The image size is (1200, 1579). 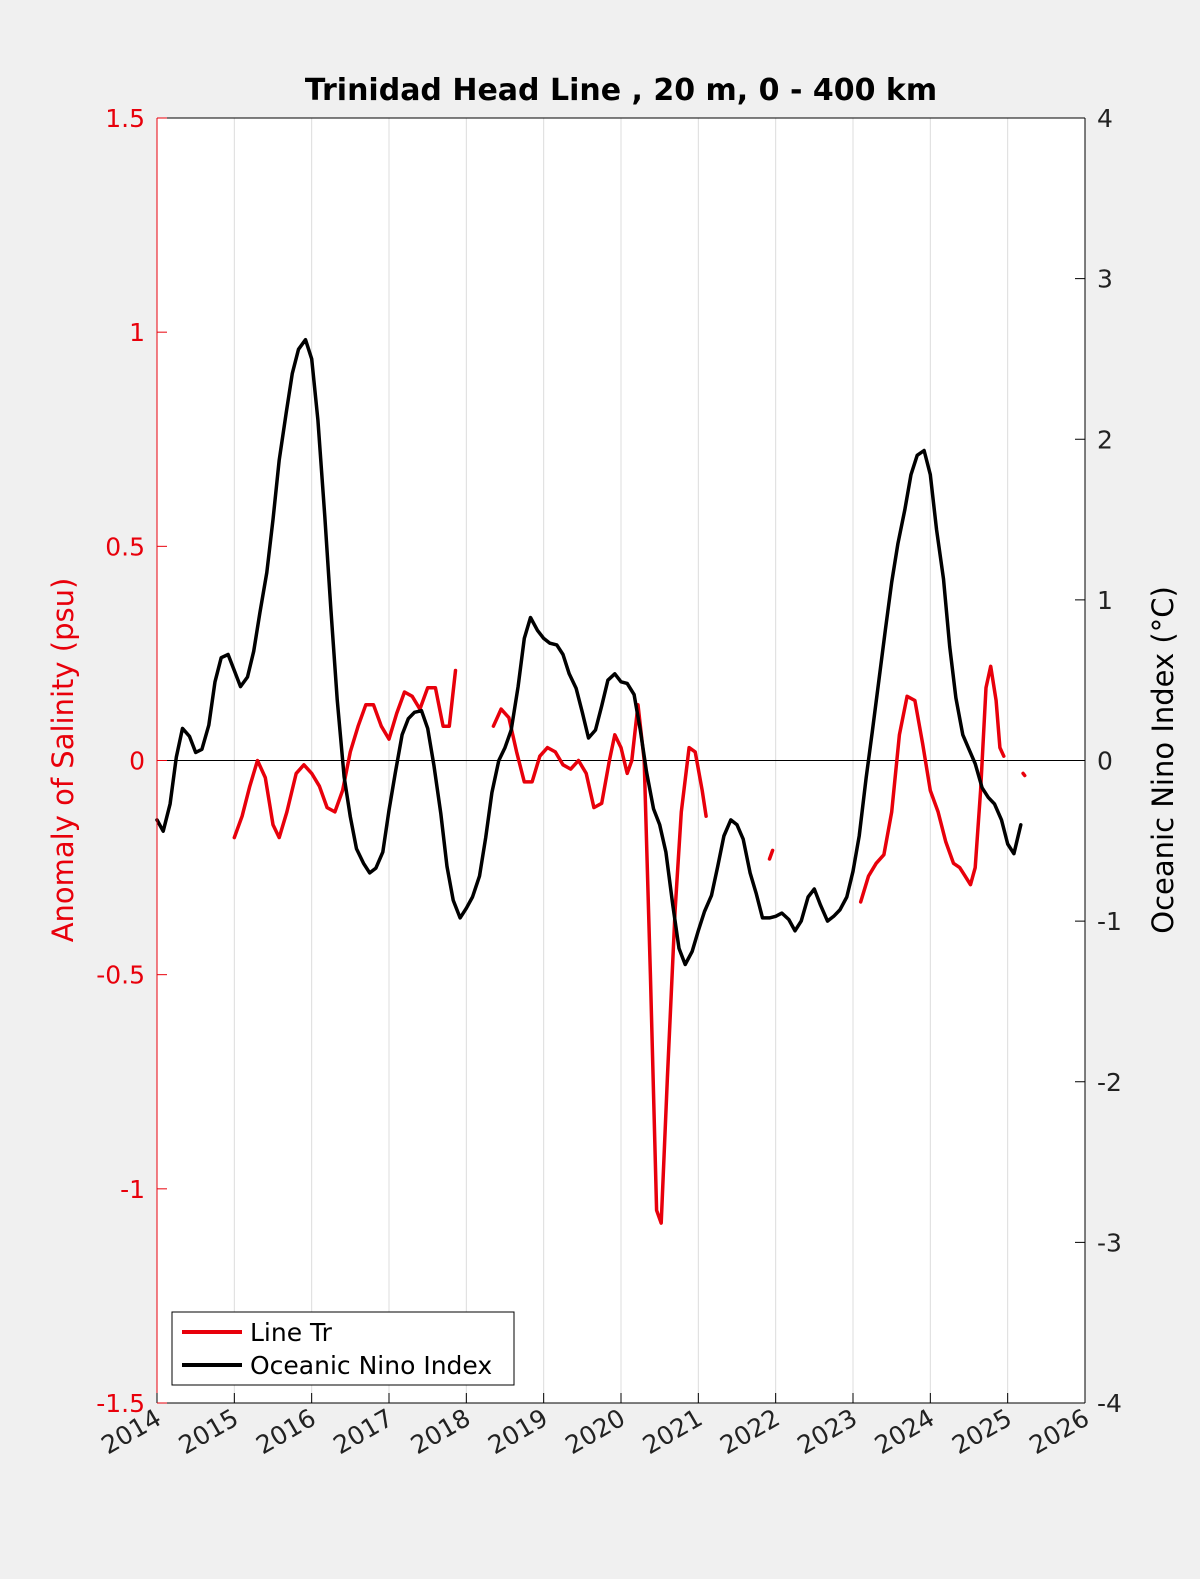 I want to click on chart-title: Trinidad Head Line , 20 m, 0 - 400 km, so click(x=621, y=90).